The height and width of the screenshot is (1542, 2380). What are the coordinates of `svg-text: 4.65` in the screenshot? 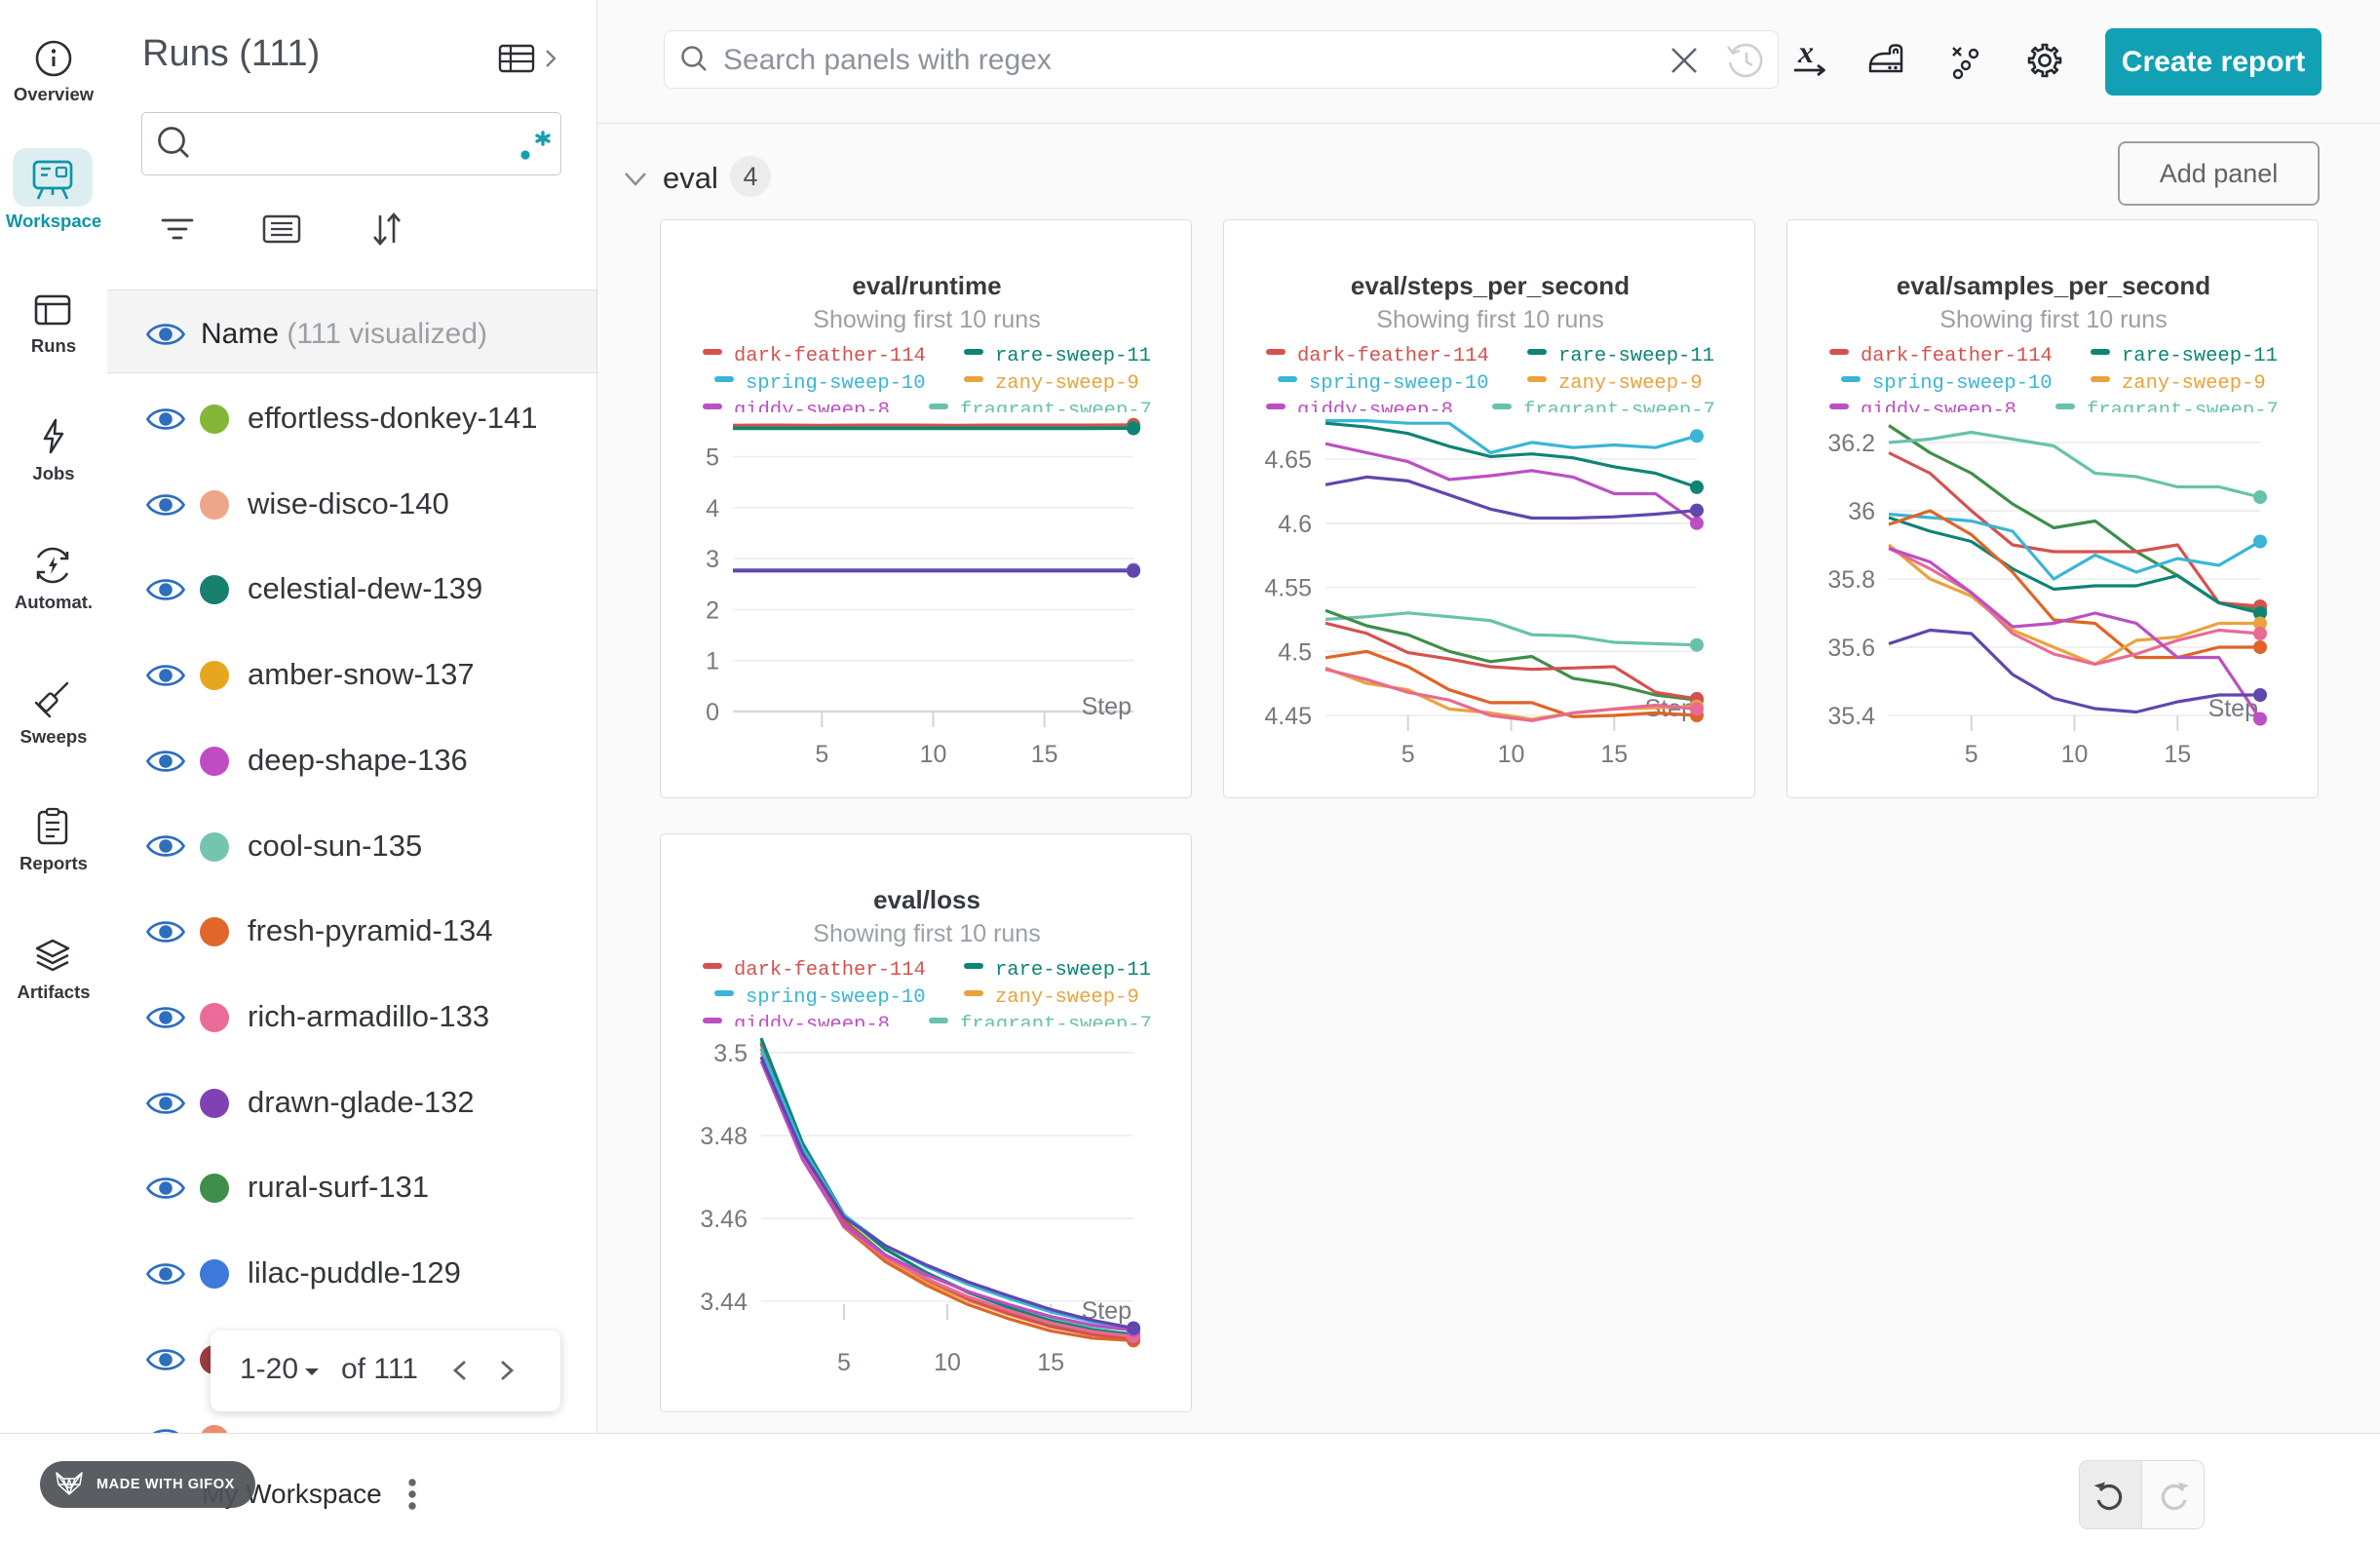 It's located at (1288, 460).